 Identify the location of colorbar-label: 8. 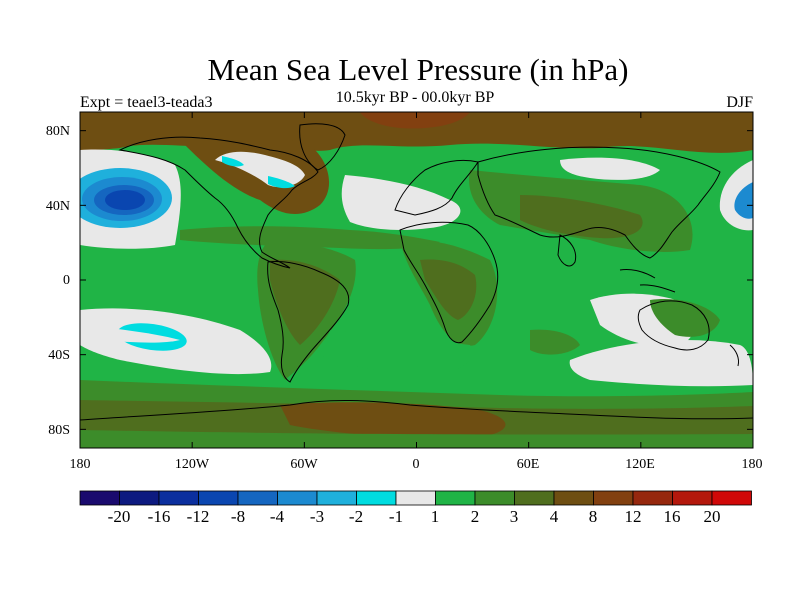
(593, 516).